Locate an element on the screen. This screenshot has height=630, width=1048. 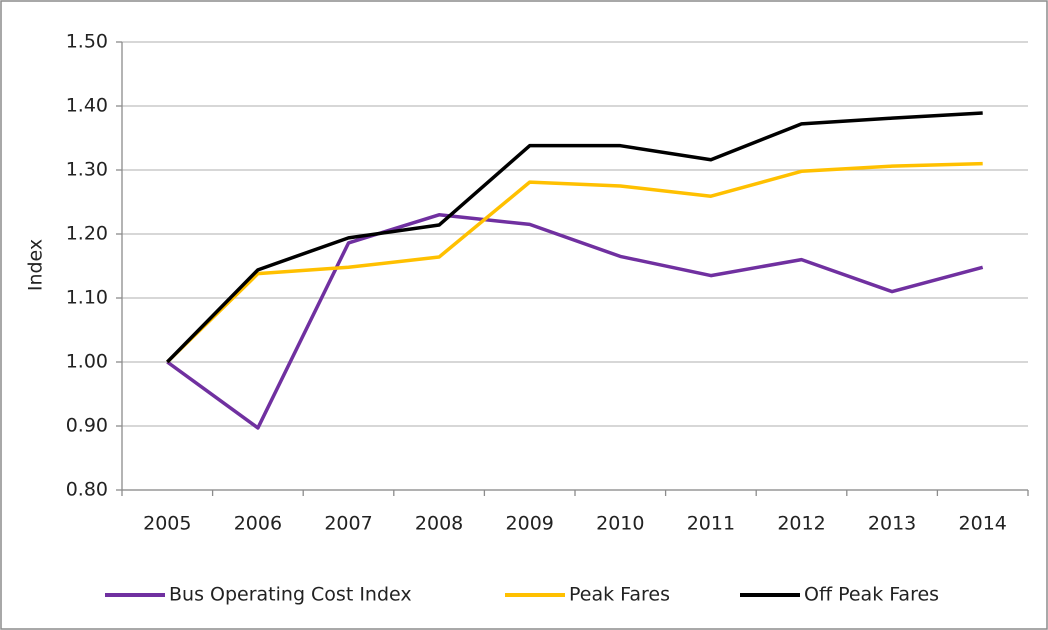
legend-label: Peak Fares is located at coordinates (619, 595).